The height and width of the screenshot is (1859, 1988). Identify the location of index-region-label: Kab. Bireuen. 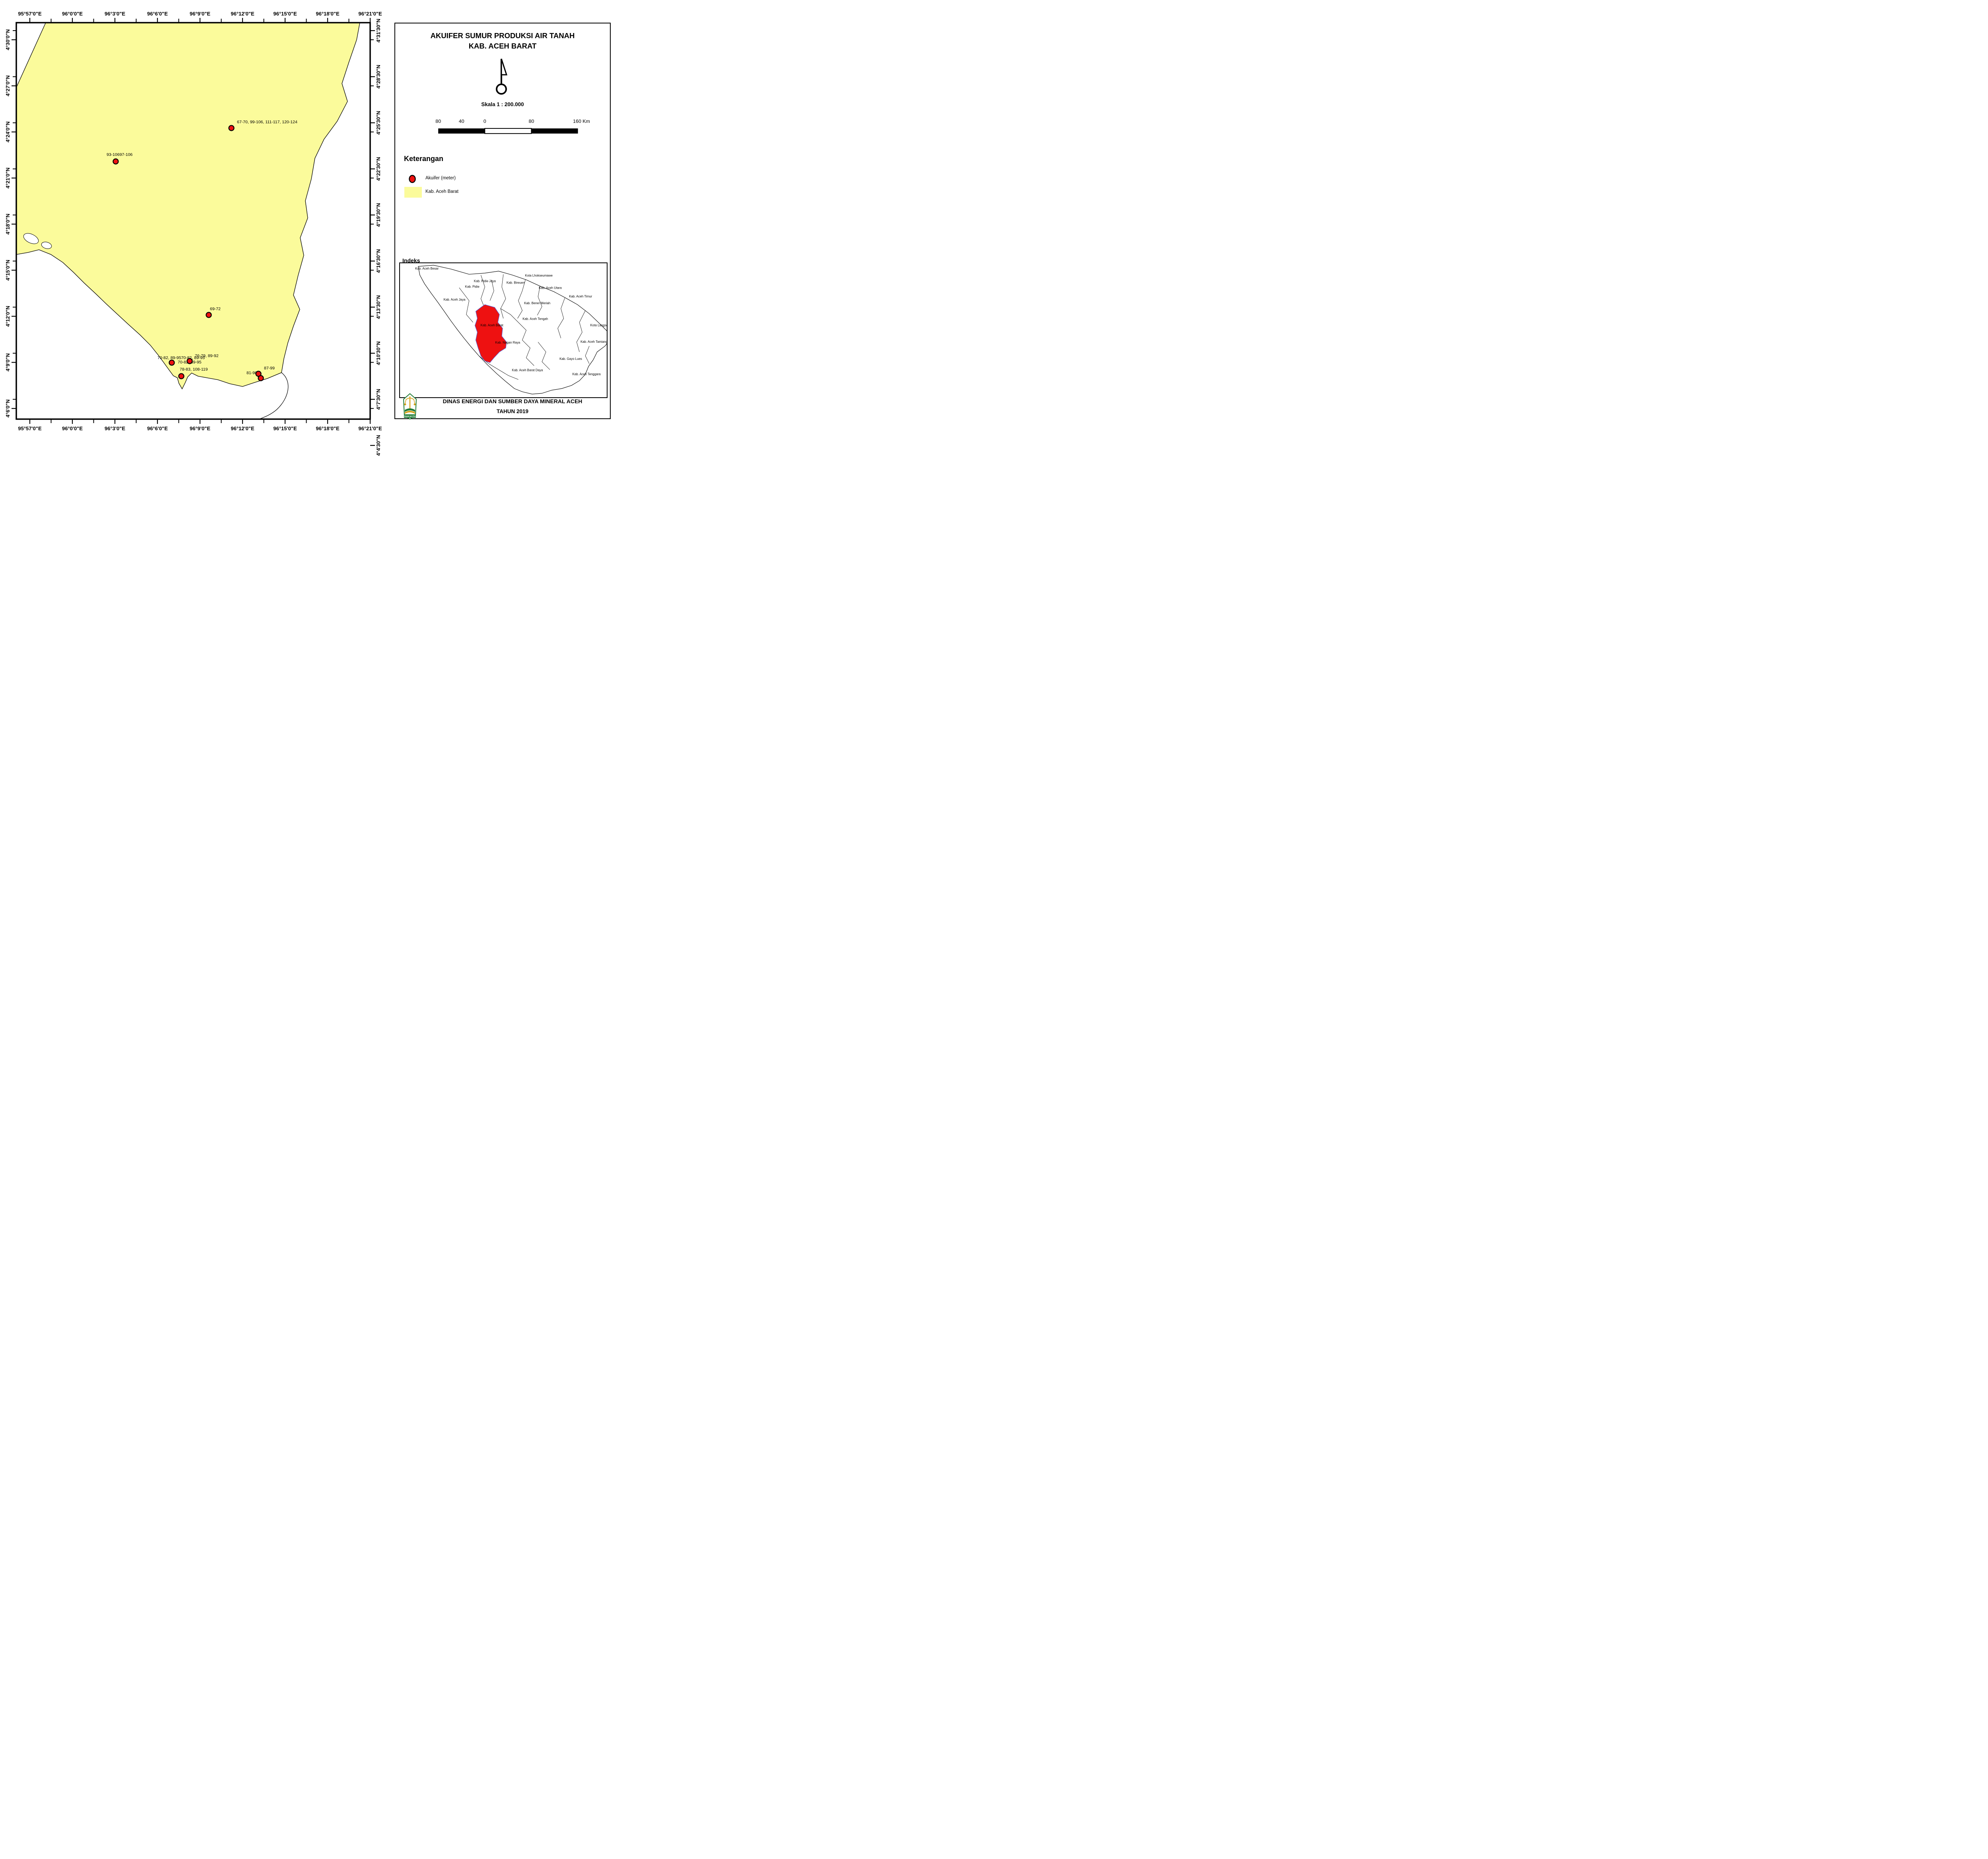
(516, 283).